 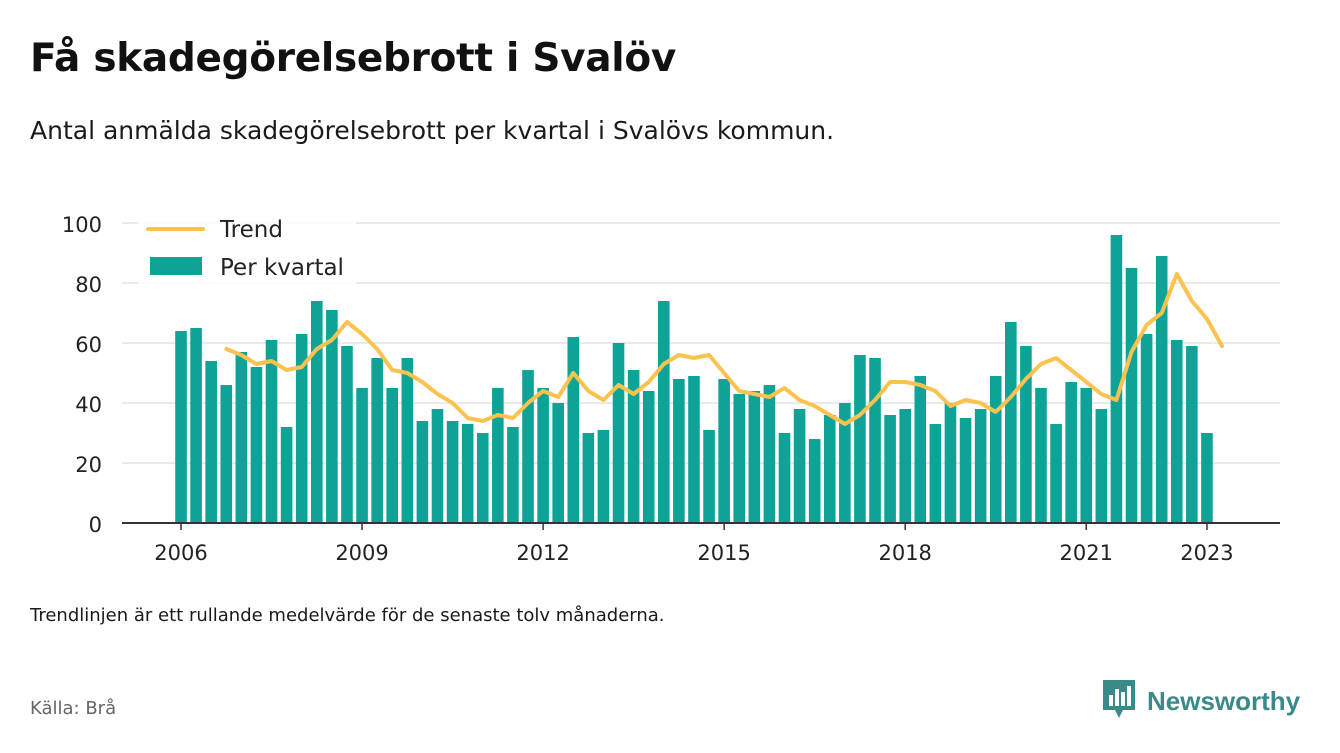 I want to click on brand-name: Newsworthy, so click(x=1224, y=700).